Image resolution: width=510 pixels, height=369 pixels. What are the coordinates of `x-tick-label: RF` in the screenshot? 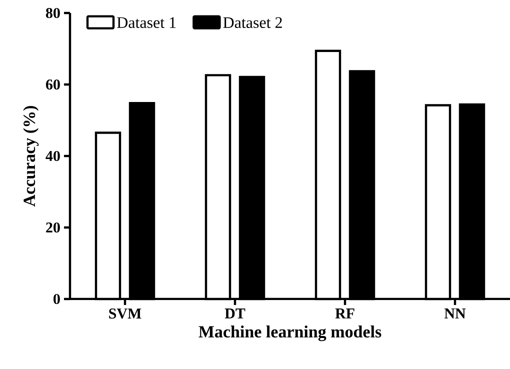 It's located at (344, 313).